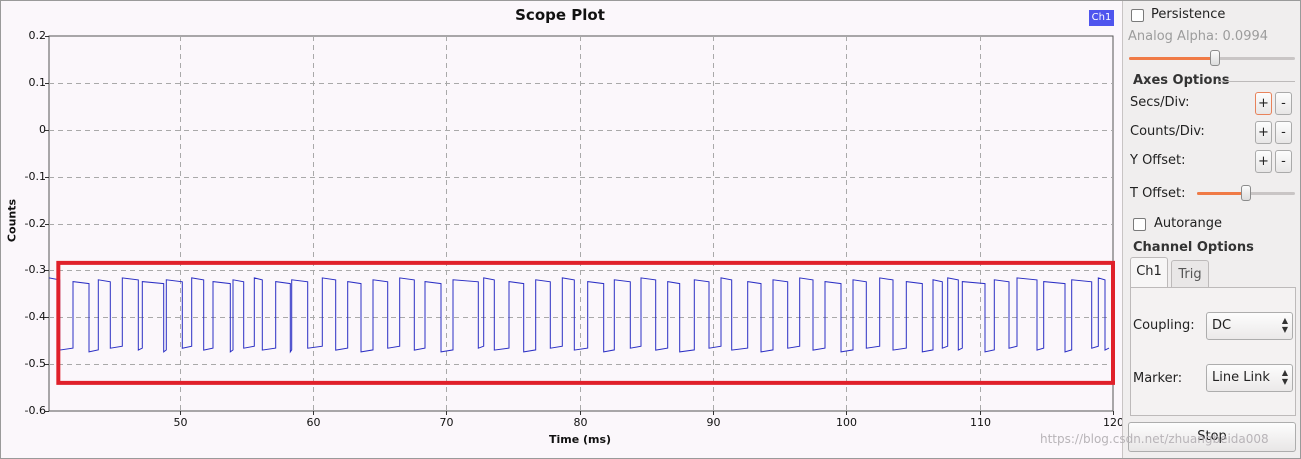 Image resolution: width=1301 pixels, height=459 pixels. Describe the element at coordinates (1241, 377) in the screenshot. I see `marker-value: Line Link` at that location.